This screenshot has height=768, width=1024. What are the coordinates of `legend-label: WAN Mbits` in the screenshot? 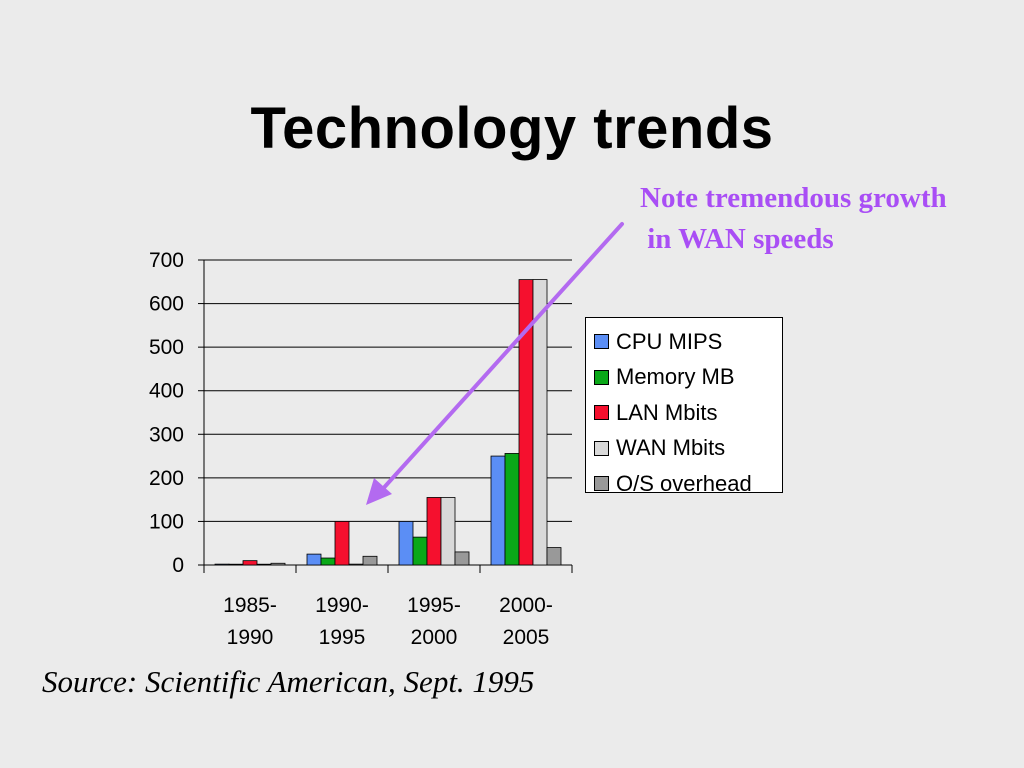 It's located at (671, 448).